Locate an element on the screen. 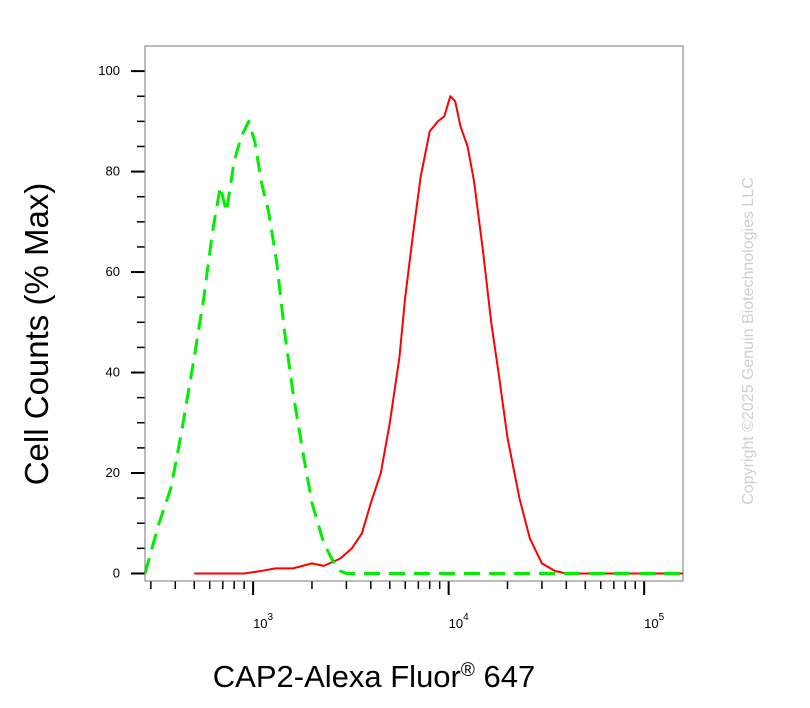  x-axis: 10³ 10⁴ 10⁵ is located at coordinates (407, 606).